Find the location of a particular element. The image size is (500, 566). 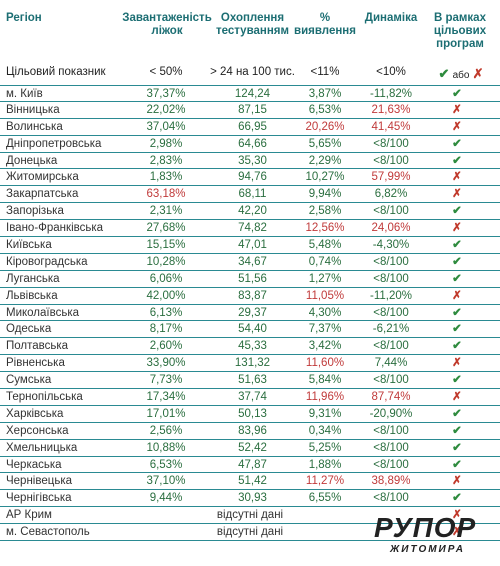

table-row: Харківська 17,01% 50,13 9,31% -20,90% ✔ is located at coordinates (250, 414).